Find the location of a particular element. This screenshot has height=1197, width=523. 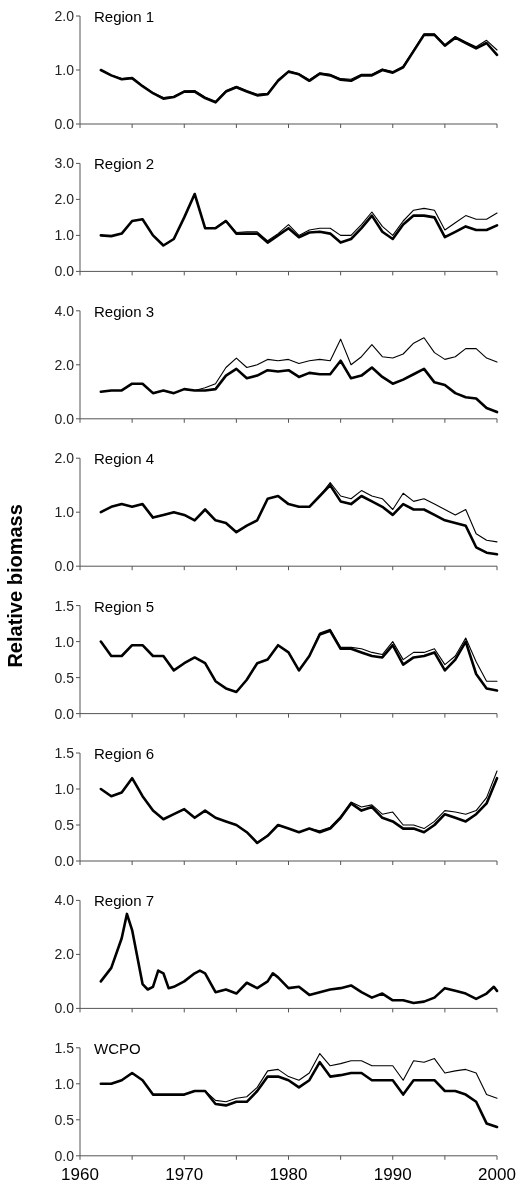

y-tick-label: 3.0 is located at coordinates (64, 163).